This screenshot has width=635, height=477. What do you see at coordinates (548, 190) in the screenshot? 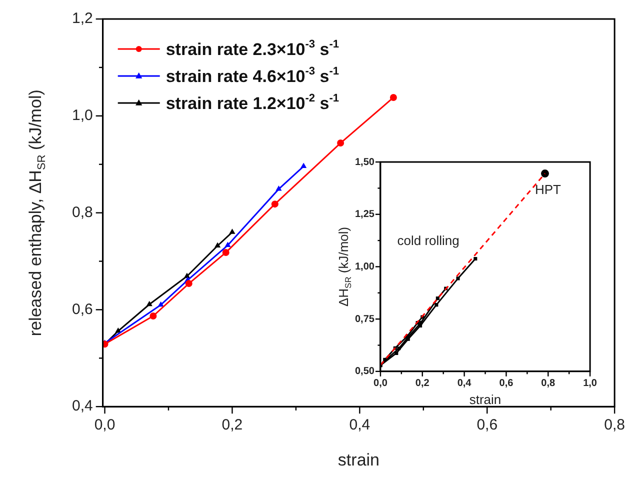
I see `annotation: HPT` at bounding box center [548, 190].